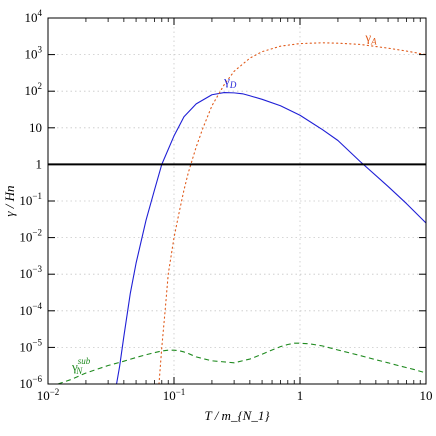  What do you see at coordinates (34, 16) in the screenshot?
I see `y-tick-label: 10⁴` at bounding box center [34, 16].